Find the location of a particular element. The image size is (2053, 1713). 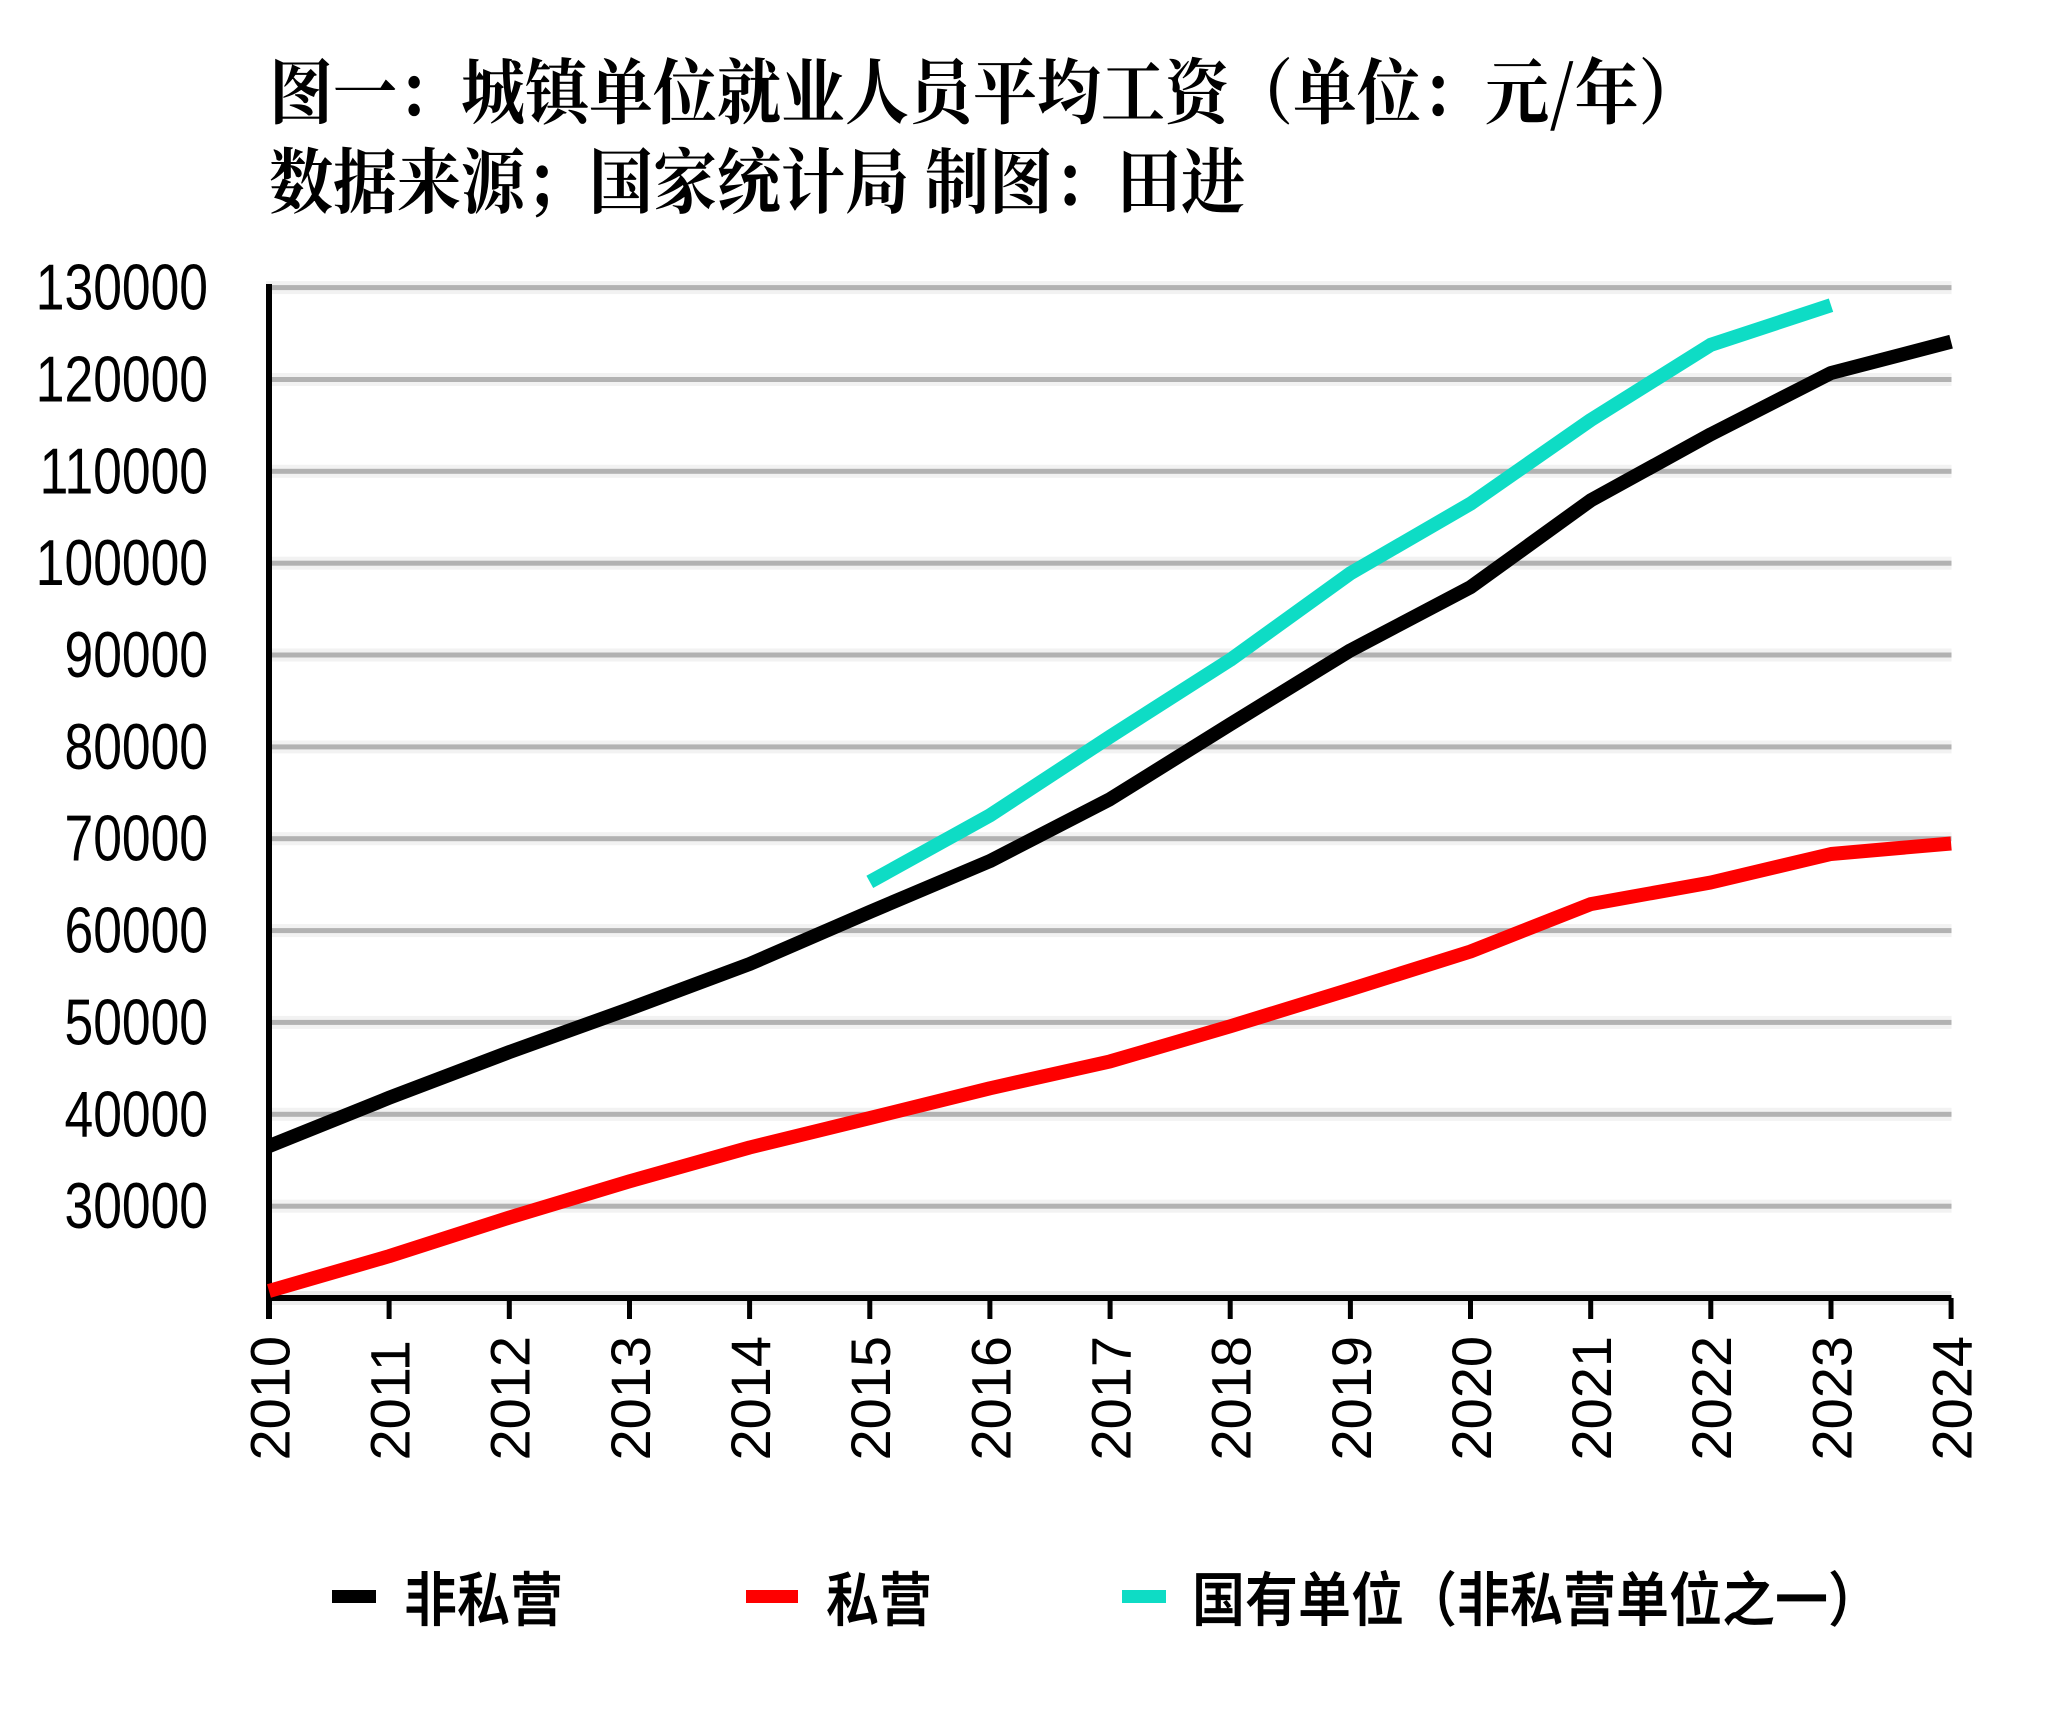

svg-text: 120000 is located at coordinates (122, 380).